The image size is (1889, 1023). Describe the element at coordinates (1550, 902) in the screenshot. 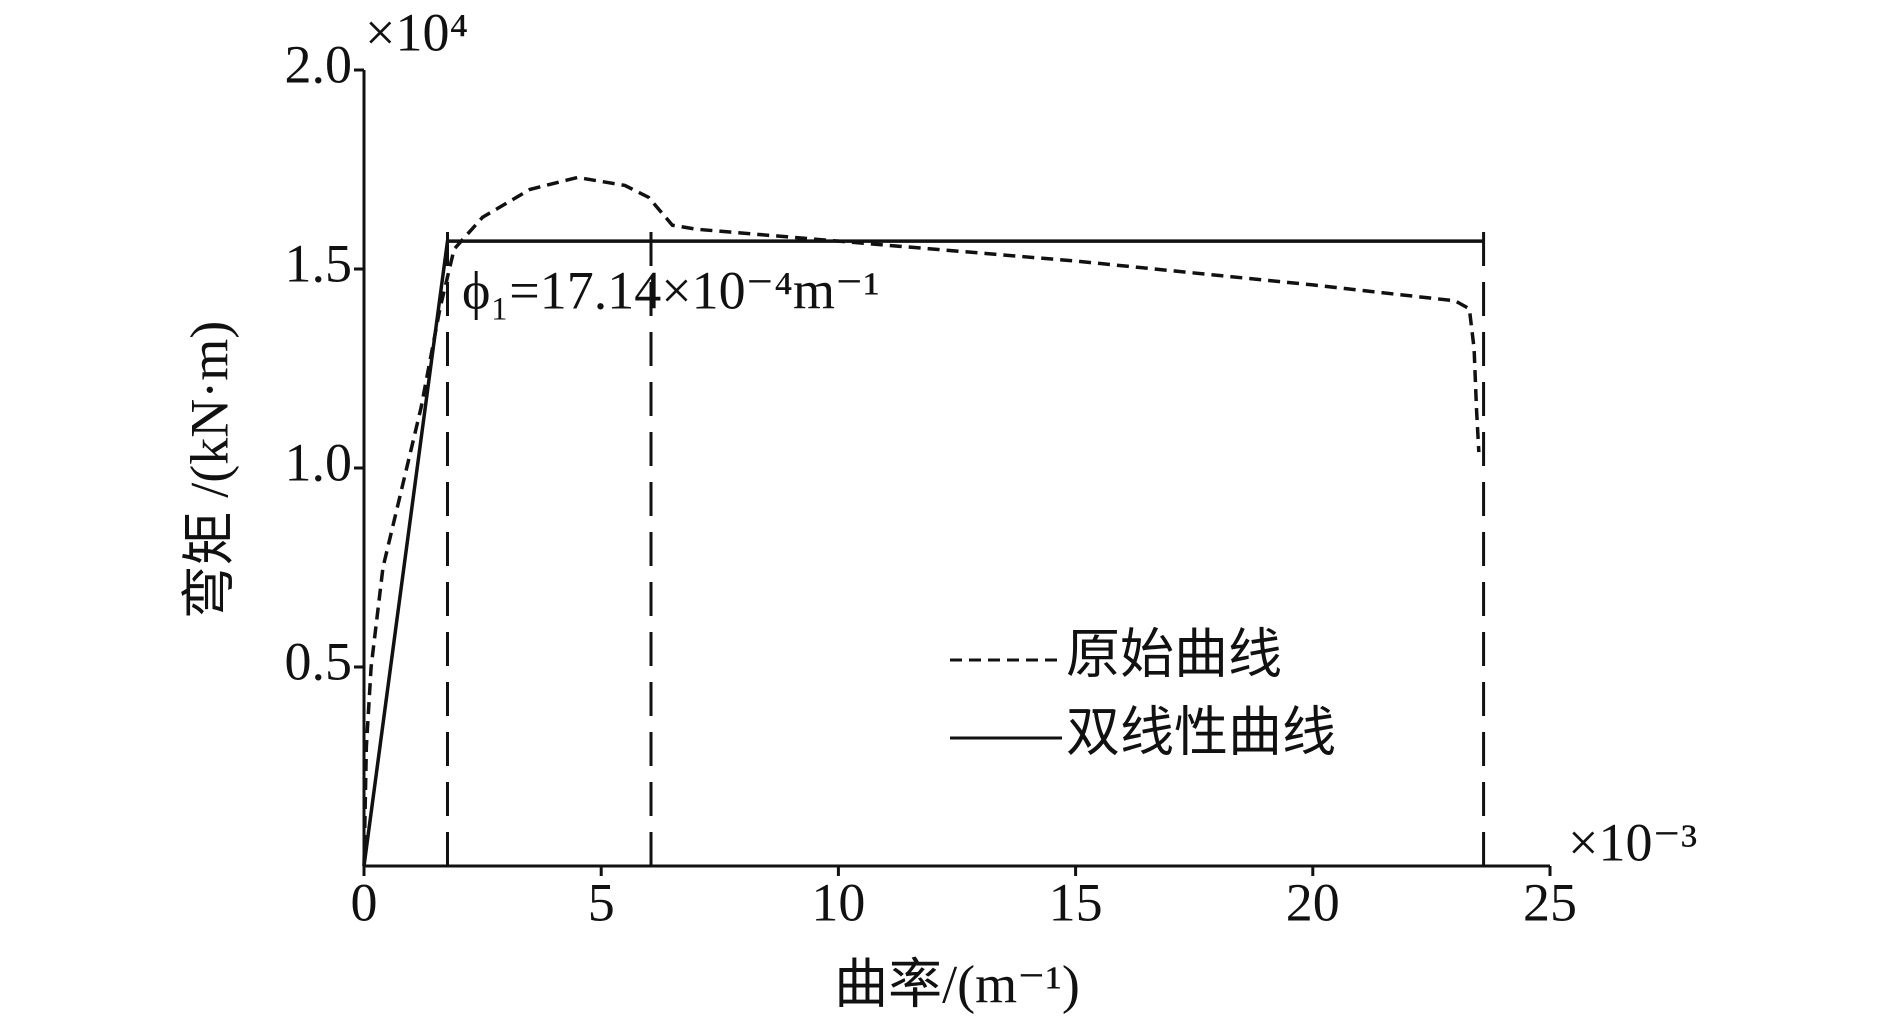

I see `x-tick-label: 25` at that location.